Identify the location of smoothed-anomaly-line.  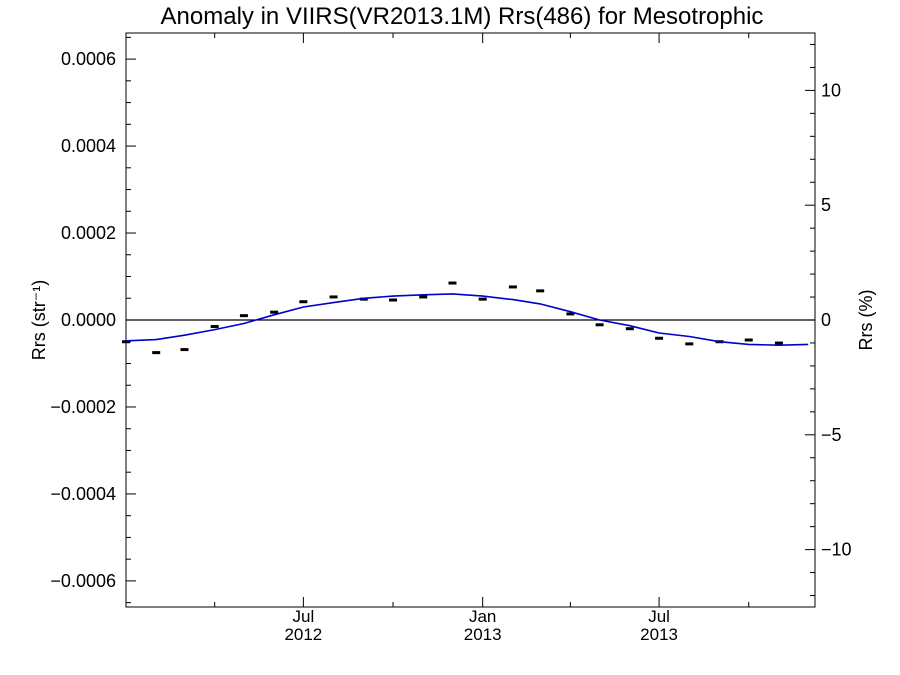
(467, 320).